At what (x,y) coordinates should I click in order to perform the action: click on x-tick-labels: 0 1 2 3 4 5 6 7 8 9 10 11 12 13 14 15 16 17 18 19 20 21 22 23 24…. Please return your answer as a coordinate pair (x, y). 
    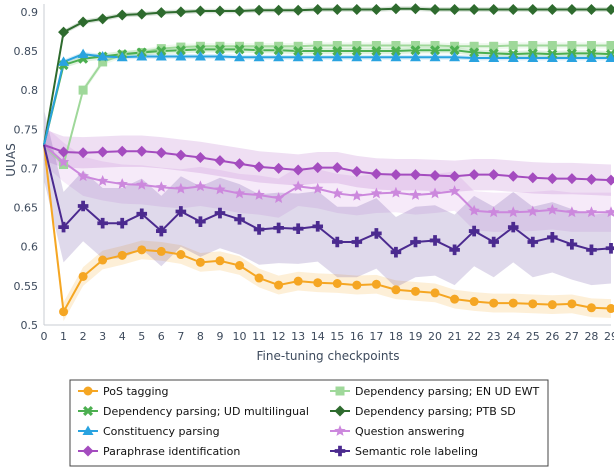
    Looking at the image, I should click on (327, 336).